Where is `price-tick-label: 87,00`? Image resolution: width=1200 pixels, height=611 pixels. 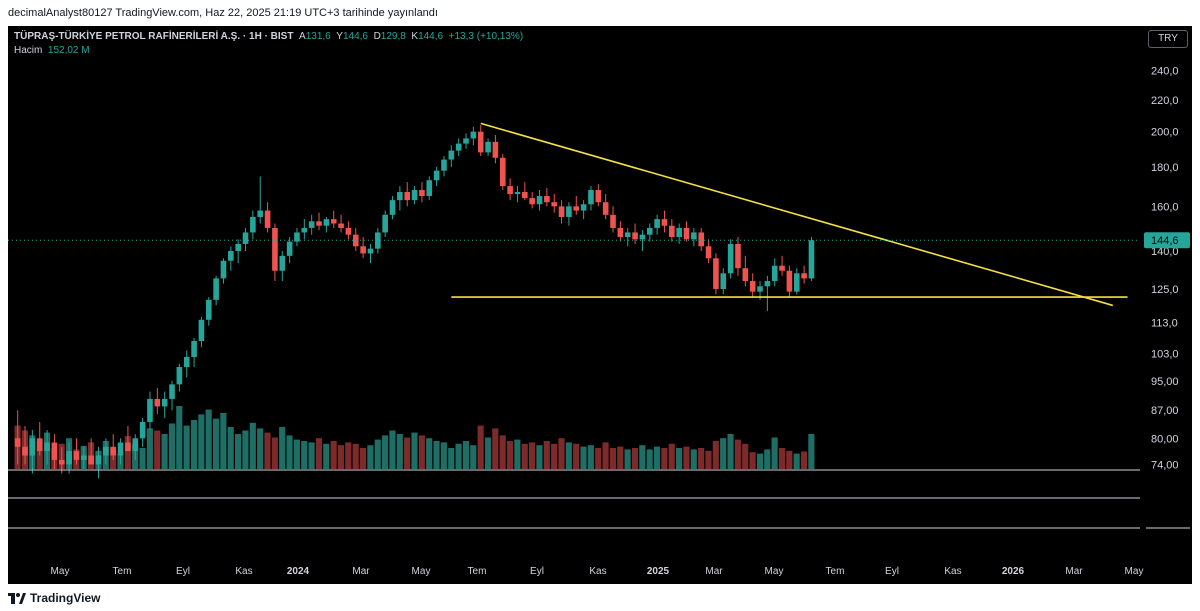 price-tick-label: 87,00 is located at coordinates (1165, 411).